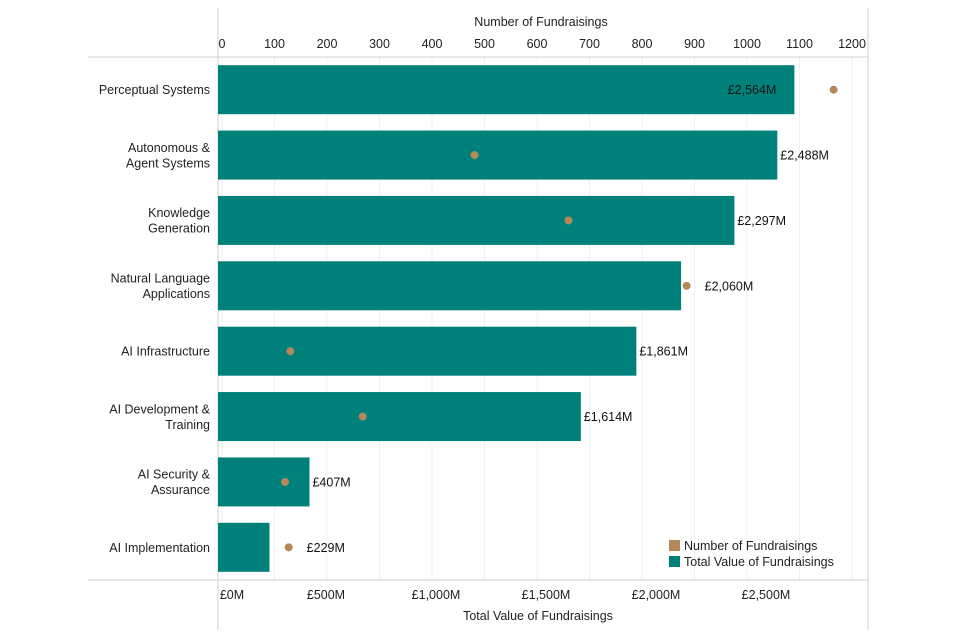 Image resolution: width=960 pixels, height=640 pixels. I want to click on category-label-2-line-1: Generation, so click(179, 229).